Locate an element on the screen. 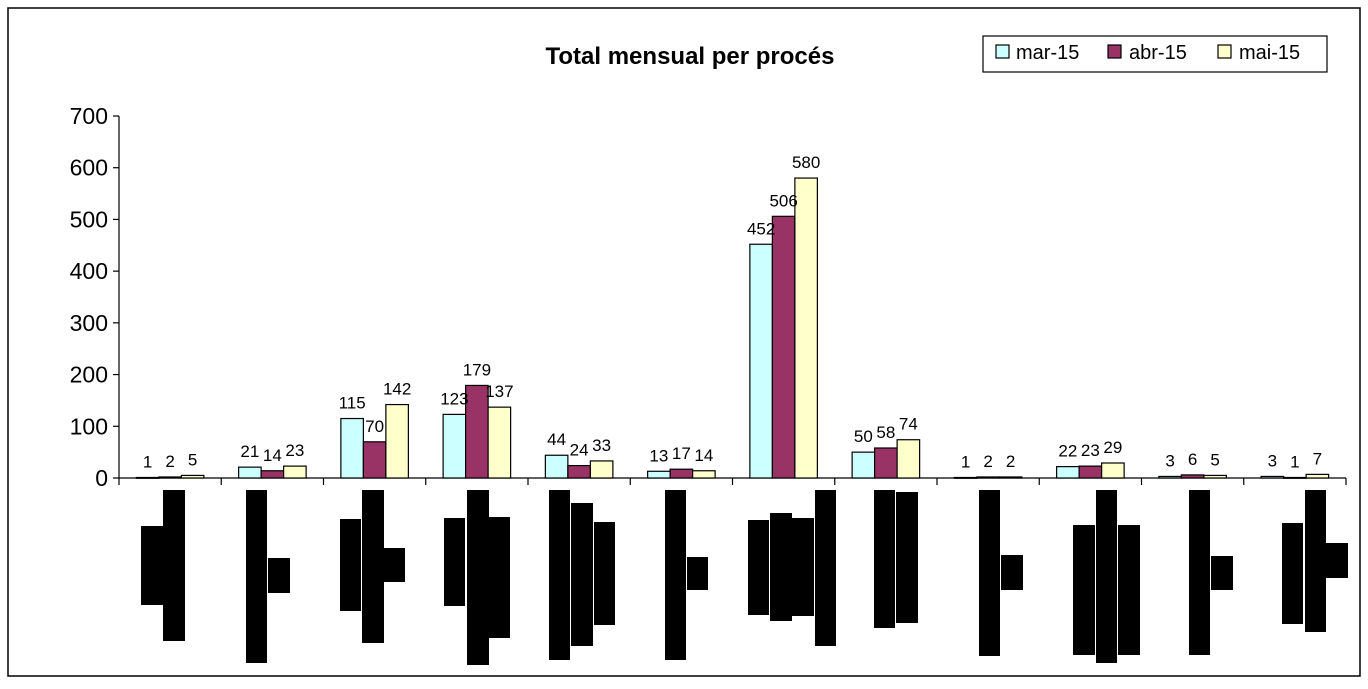 The image size is (1368, 689). chart-title: Total mensual per procés is located at coordinates (690, 56).